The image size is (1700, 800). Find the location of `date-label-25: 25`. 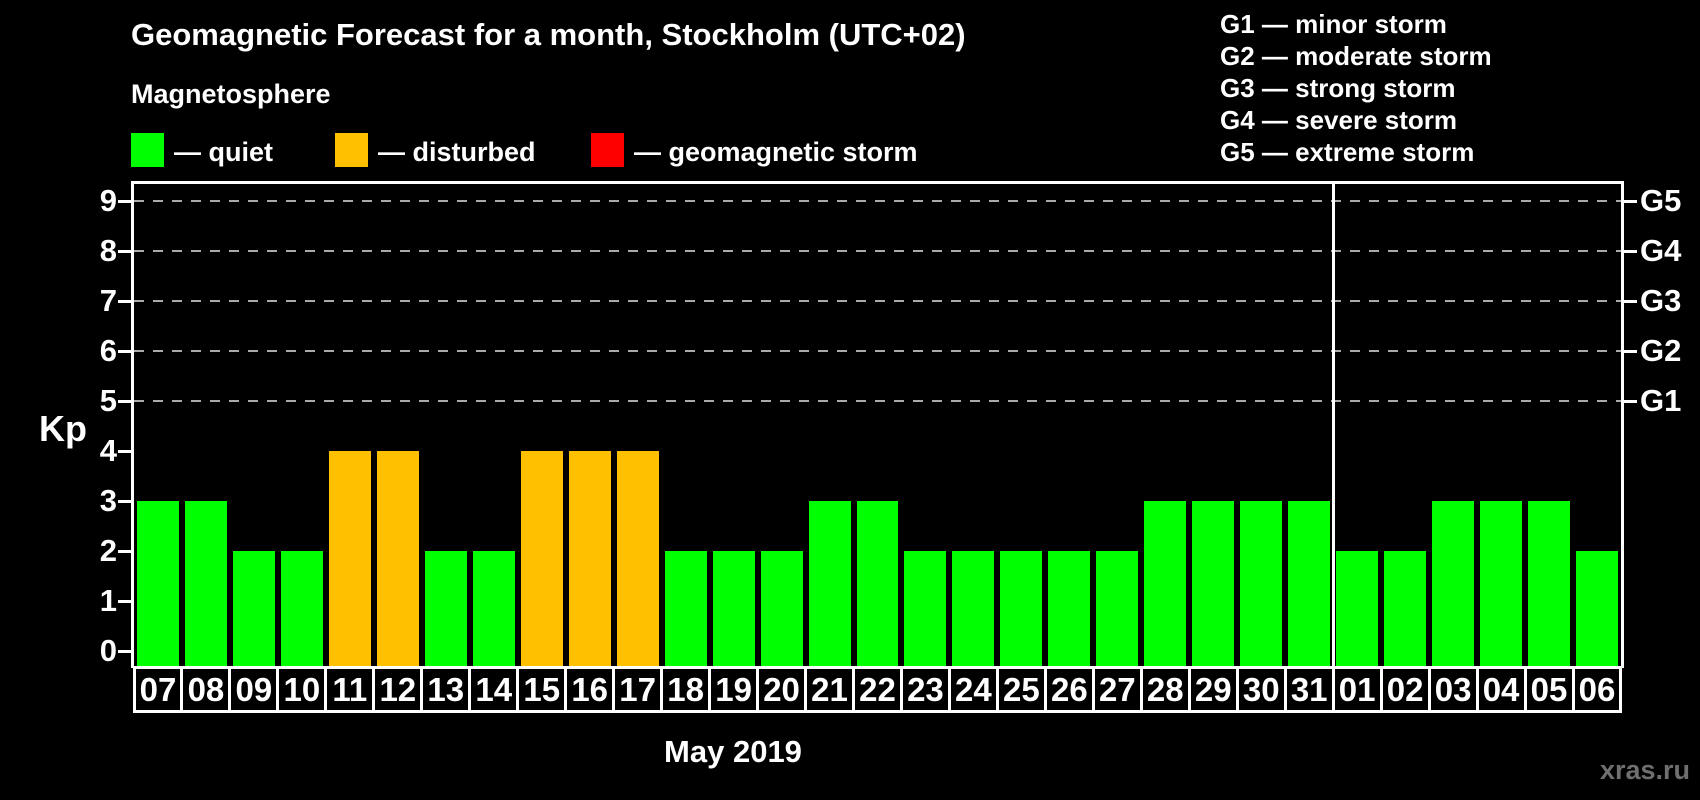

date-label-25: 25 is located at coordinates (1021, 689).